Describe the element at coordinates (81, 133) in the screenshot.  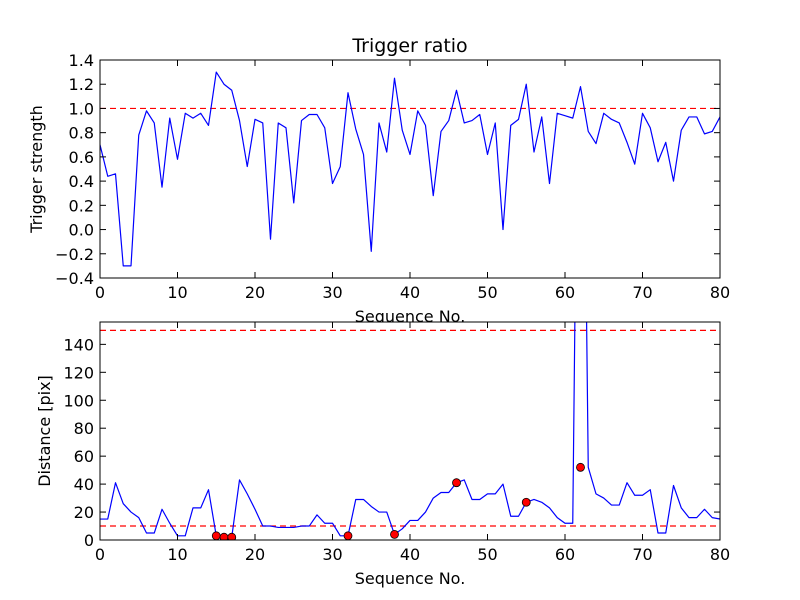
I see `y-tick-label: 0.8` at that location.